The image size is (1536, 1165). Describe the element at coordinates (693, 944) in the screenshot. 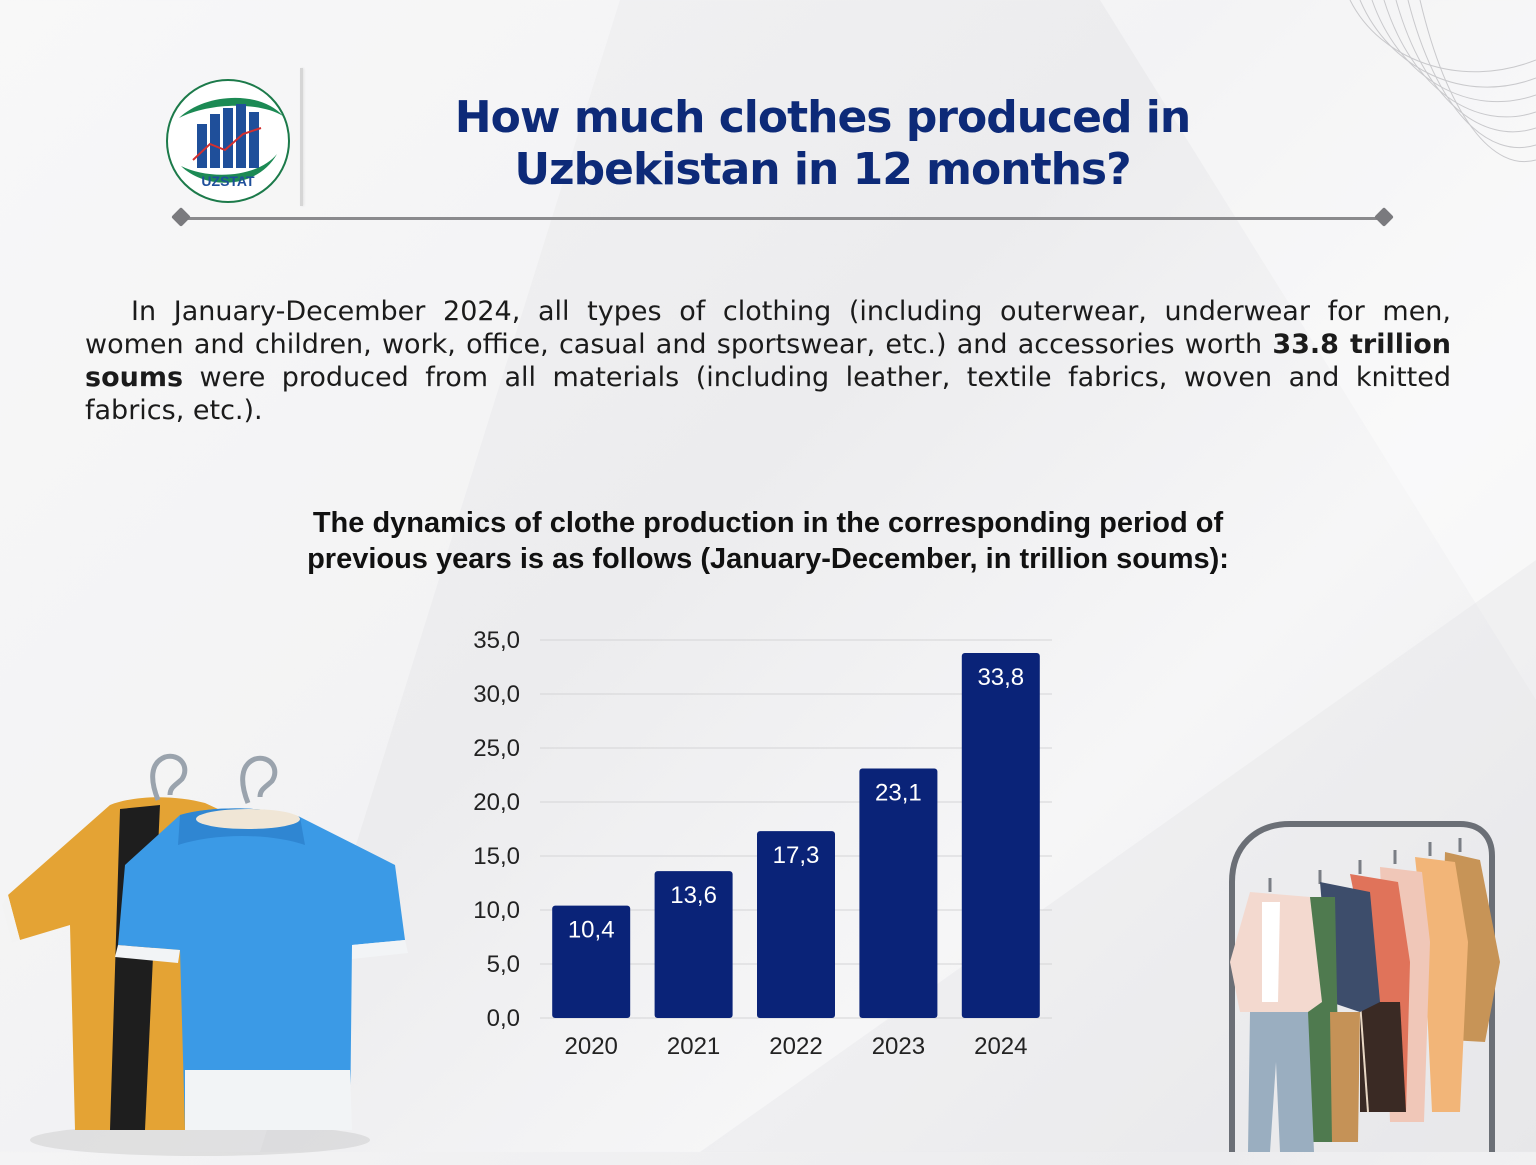

I see `bar-2021` at that location.